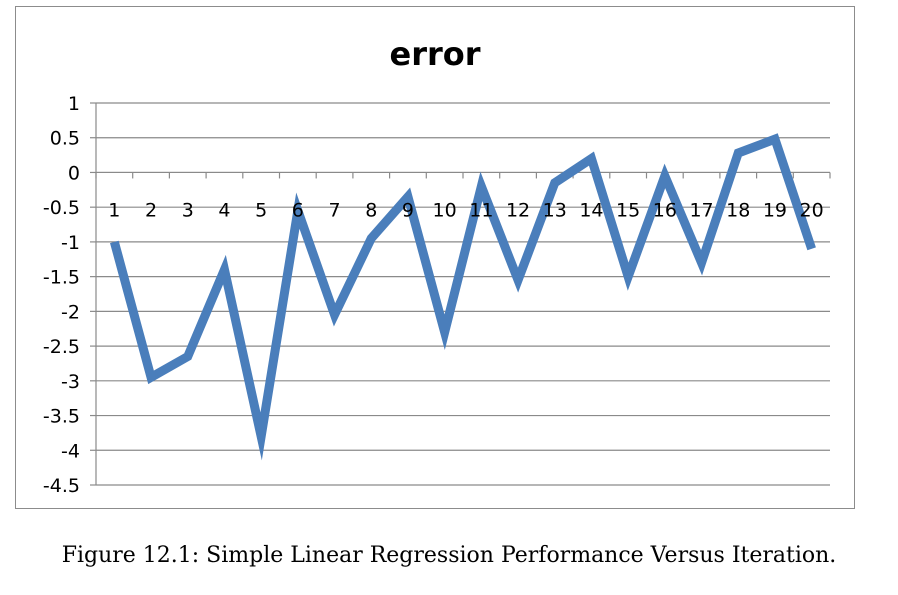 Image resolution: width=898 pixels, height=595 pixels. What do you see at coordinates (518, 210) in the screenshot?
I see `x-tick-label: 12` at bounding box center [518, 210].